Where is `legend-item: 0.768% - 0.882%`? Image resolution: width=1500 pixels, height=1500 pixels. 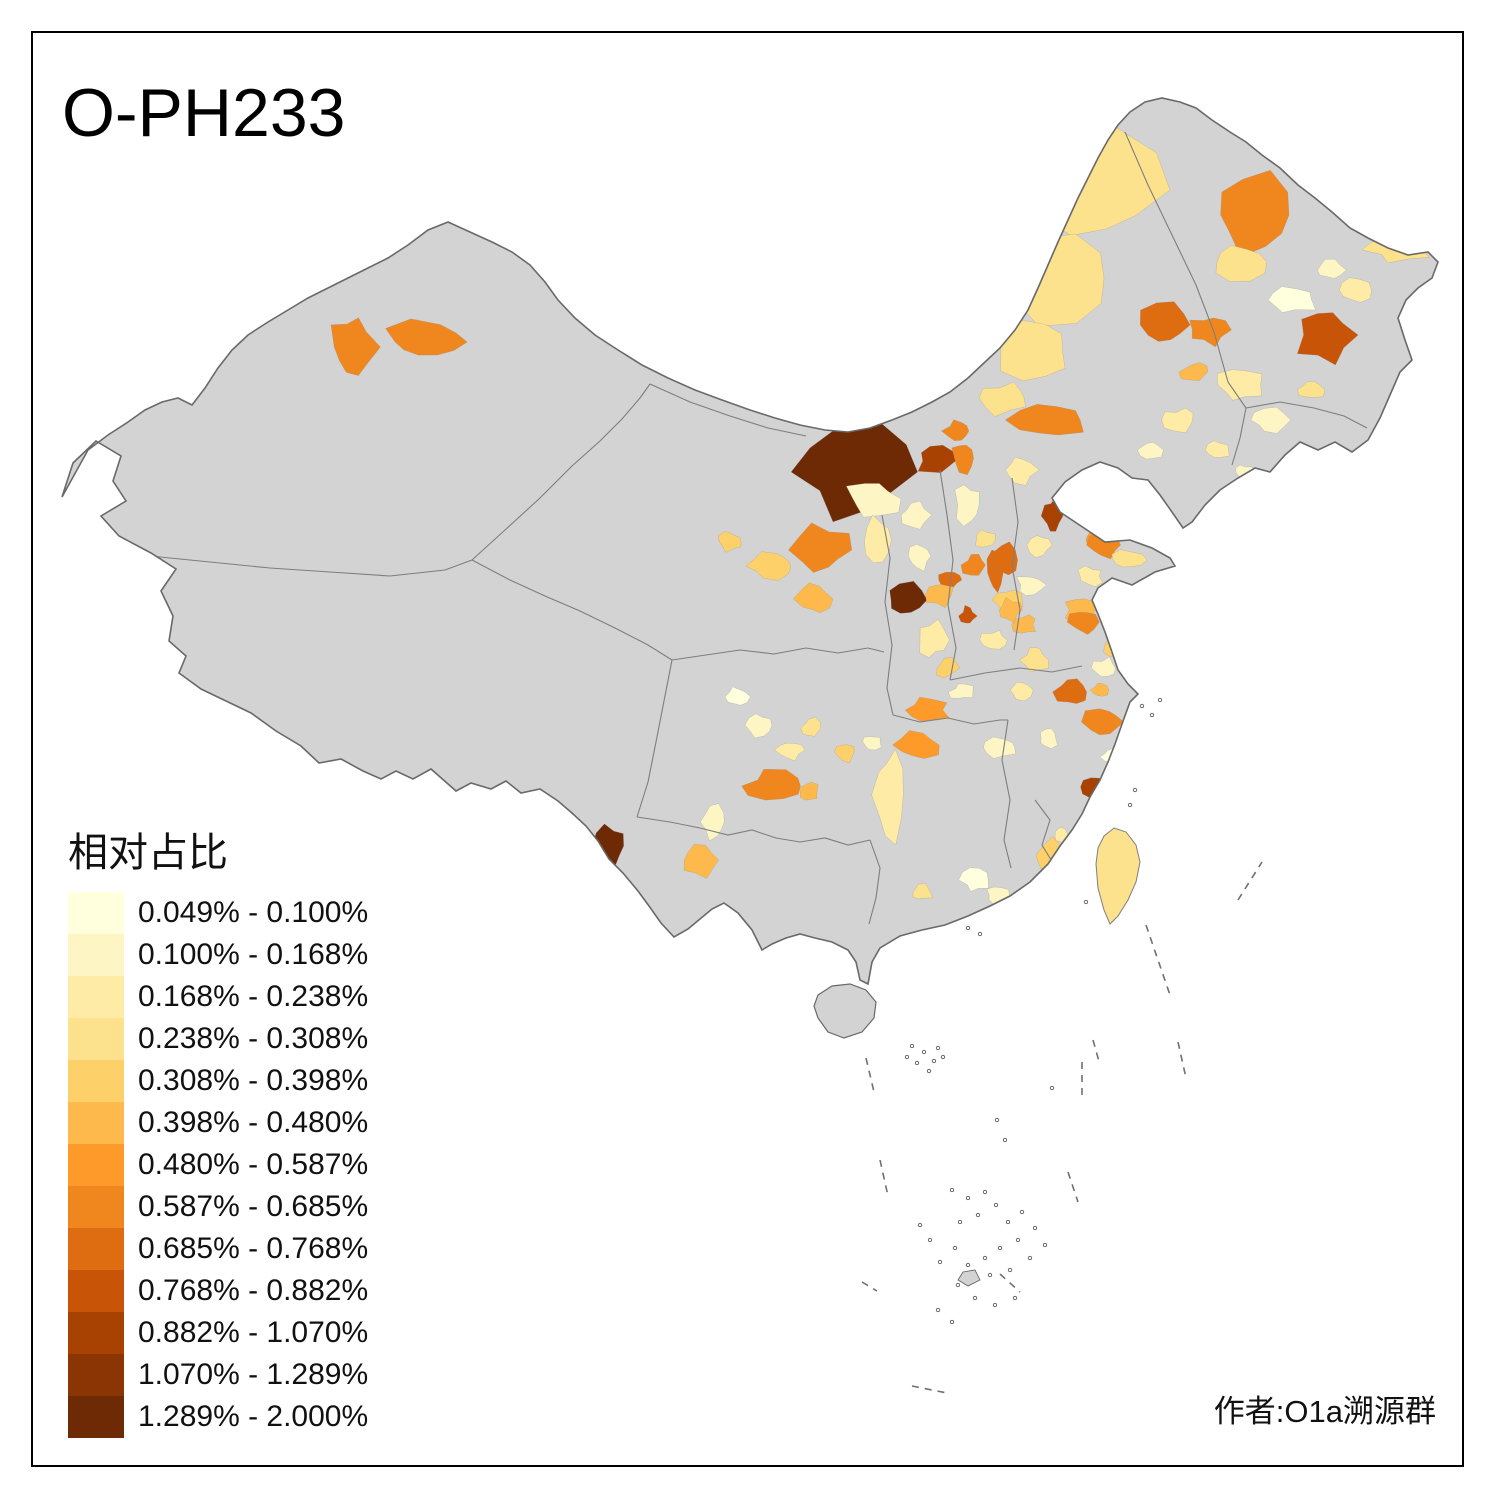
legend-item: 0.768% - 0.882% is located at coordinates (218, 1291).